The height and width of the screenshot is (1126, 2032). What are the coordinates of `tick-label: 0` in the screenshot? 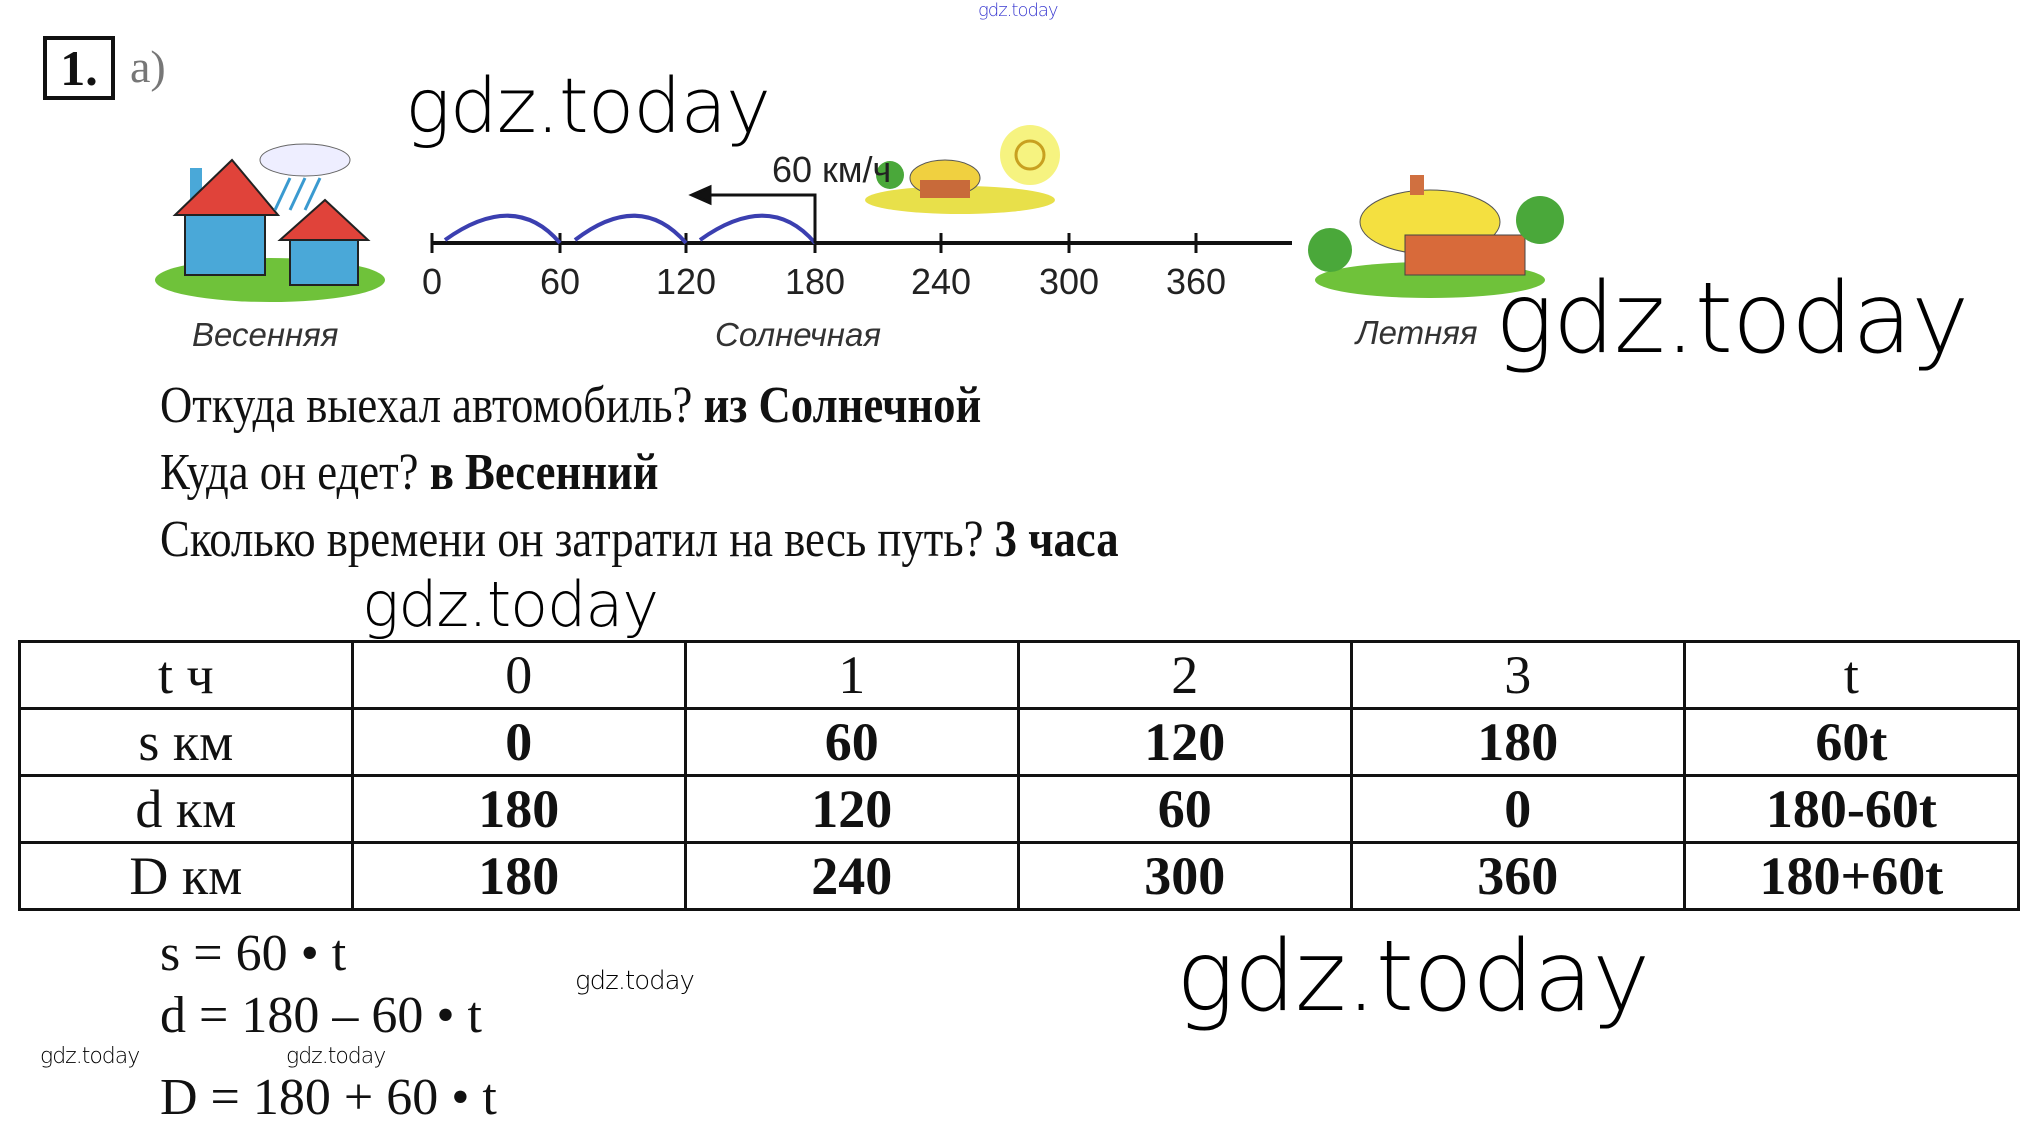 It's located at (432, 281).